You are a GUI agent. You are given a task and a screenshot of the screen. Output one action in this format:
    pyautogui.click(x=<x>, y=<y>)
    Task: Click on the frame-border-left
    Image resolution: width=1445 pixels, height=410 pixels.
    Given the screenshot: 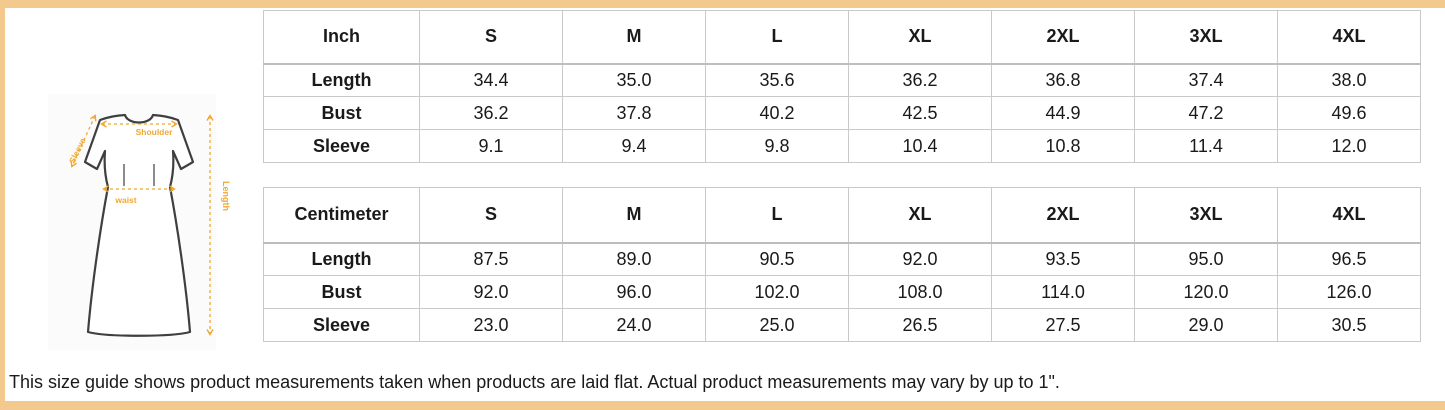 What is the action you would take?
    pyautogui.click(x=2, y=205)
    